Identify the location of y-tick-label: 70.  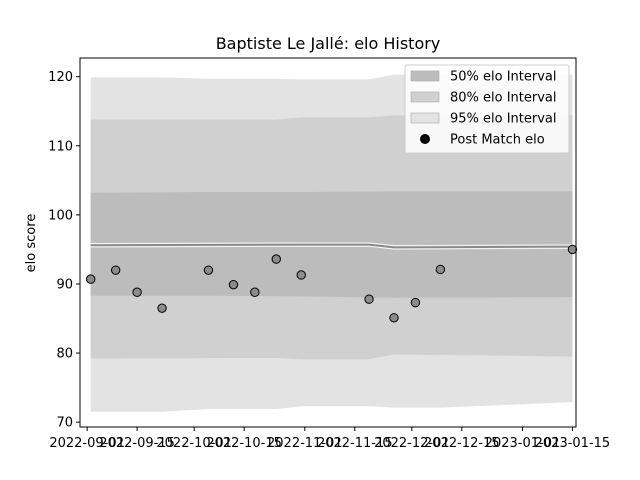
(64, 423).